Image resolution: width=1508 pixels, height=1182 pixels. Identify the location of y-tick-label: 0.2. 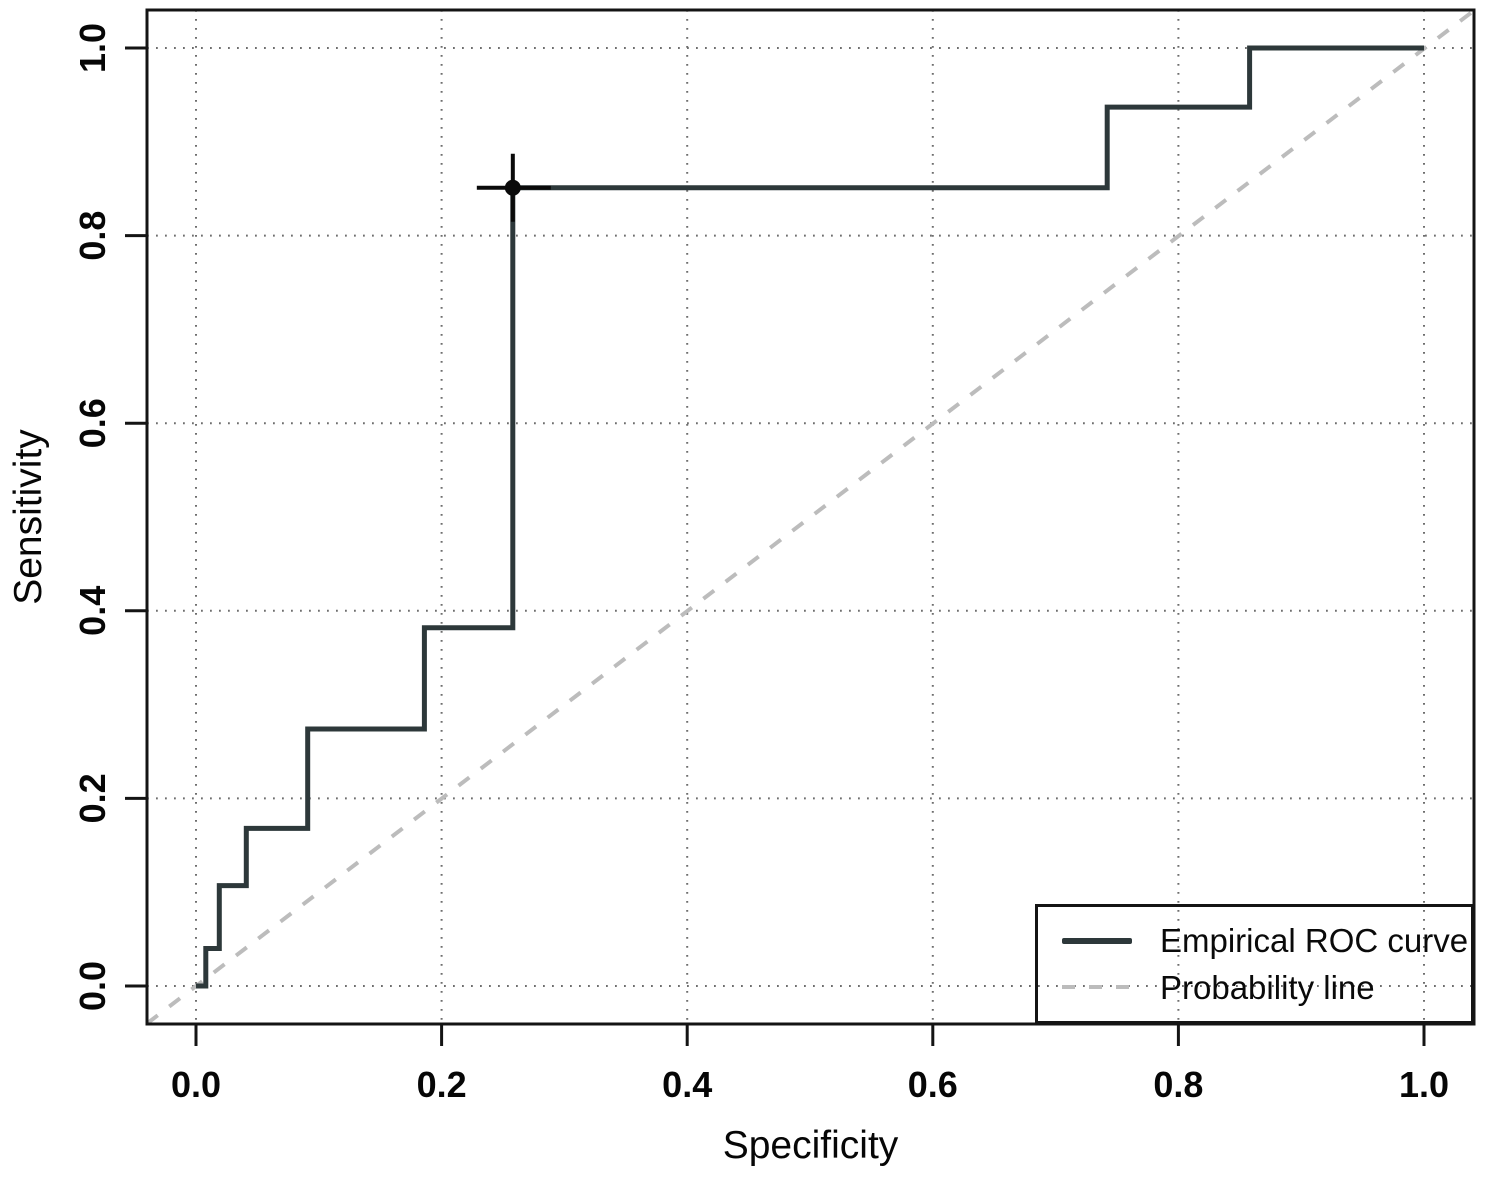
(92, 798).